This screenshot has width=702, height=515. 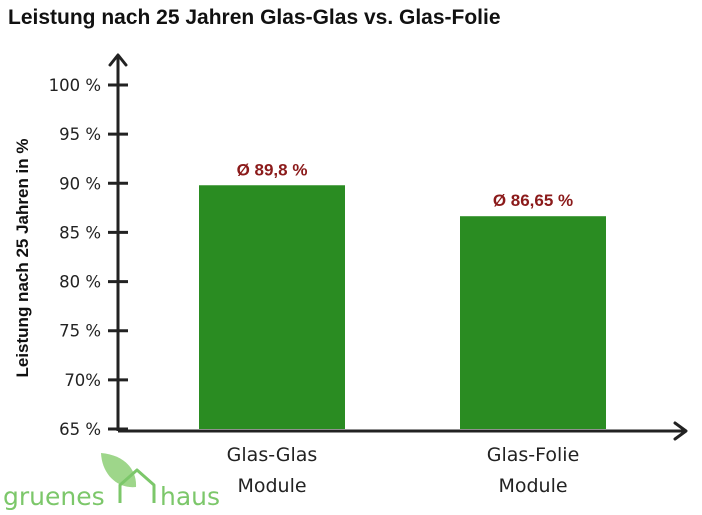 What do you see at coordinates (80, 429) in the screenshot?
I see `y-tick-label: 65 %` at bounding box center [80, 429].